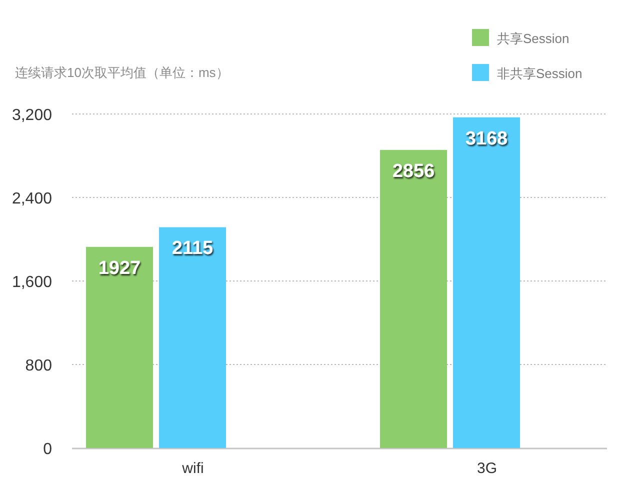  Describe the element at coordinates (32, 115) in the screenshot. I see `y-tick-label: 3,200` at that location.